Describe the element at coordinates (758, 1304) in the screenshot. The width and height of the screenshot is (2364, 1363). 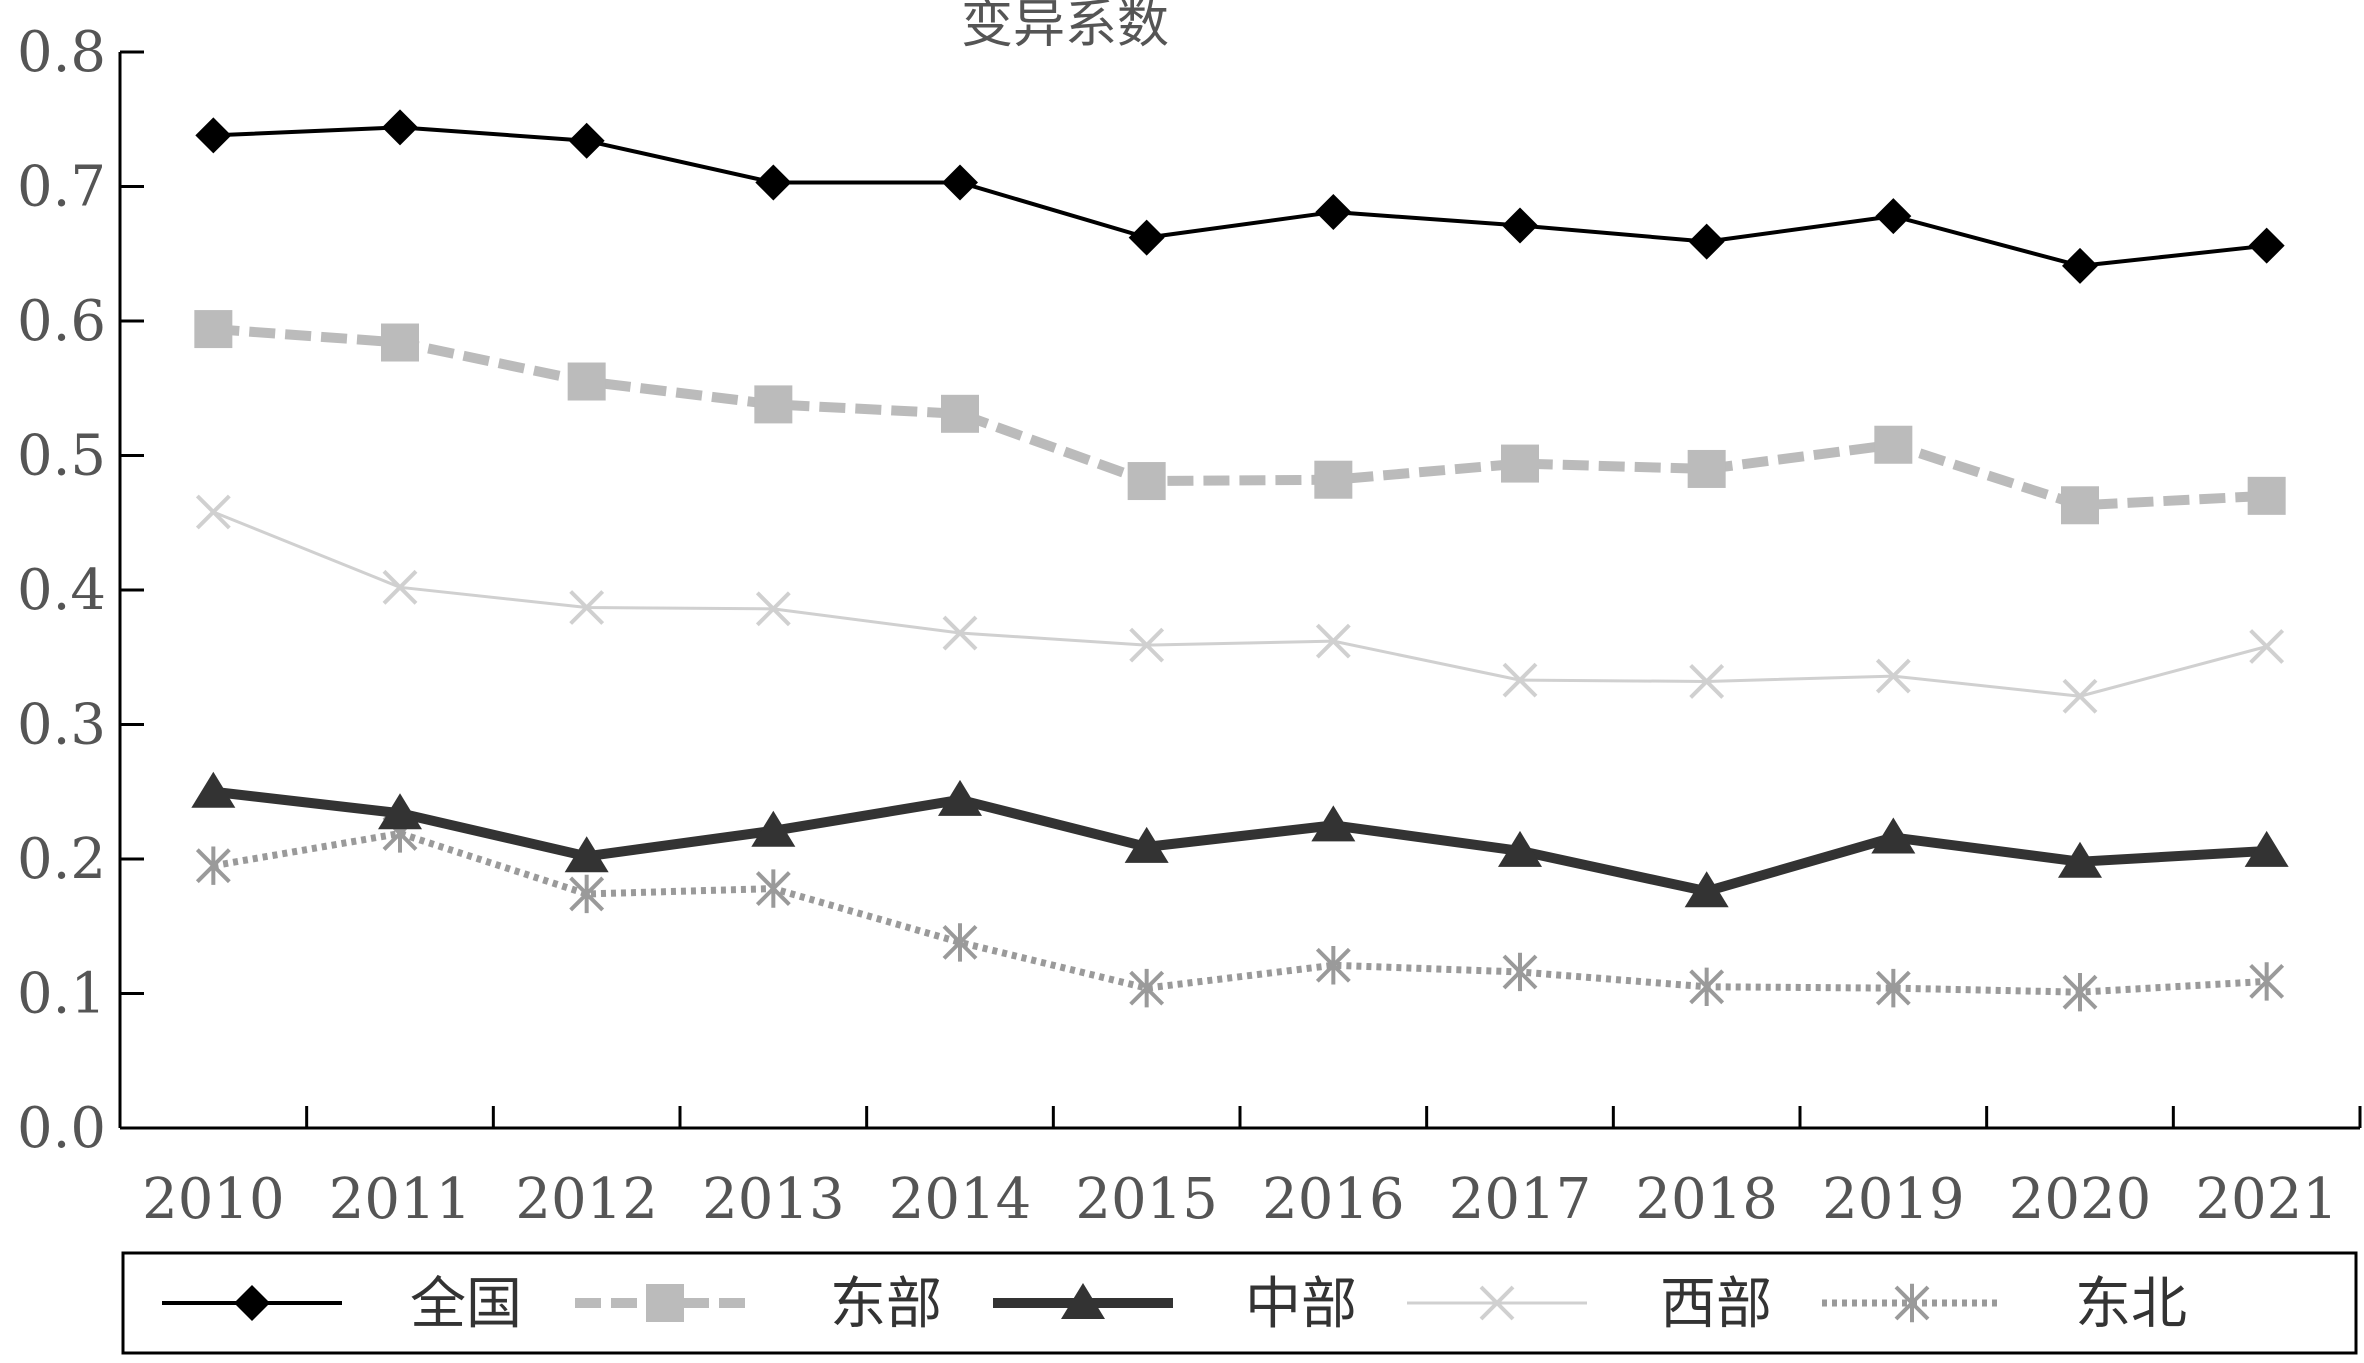
I see `legend-item: 东部` at that location.